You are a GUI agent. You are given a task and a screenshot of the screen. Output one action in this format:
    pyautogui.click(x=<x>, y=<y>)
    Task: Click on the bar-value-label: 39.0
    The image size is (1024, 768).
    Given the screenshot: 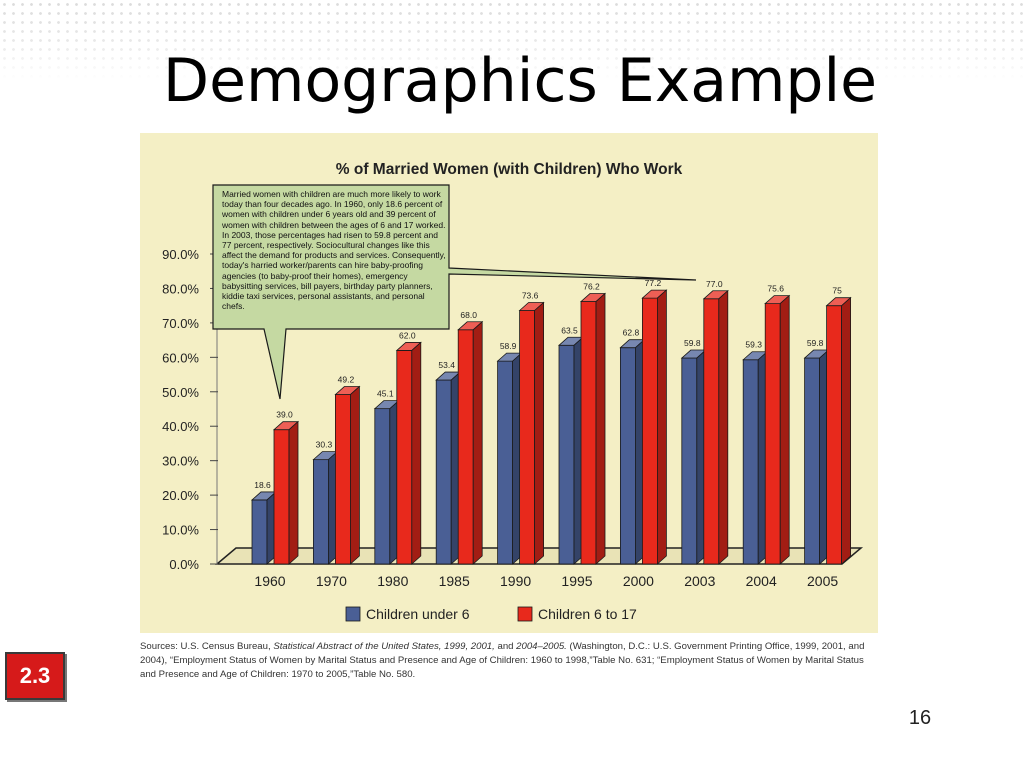 What is the action you would take?
    pyautogui.click(x=284, y=415)
    